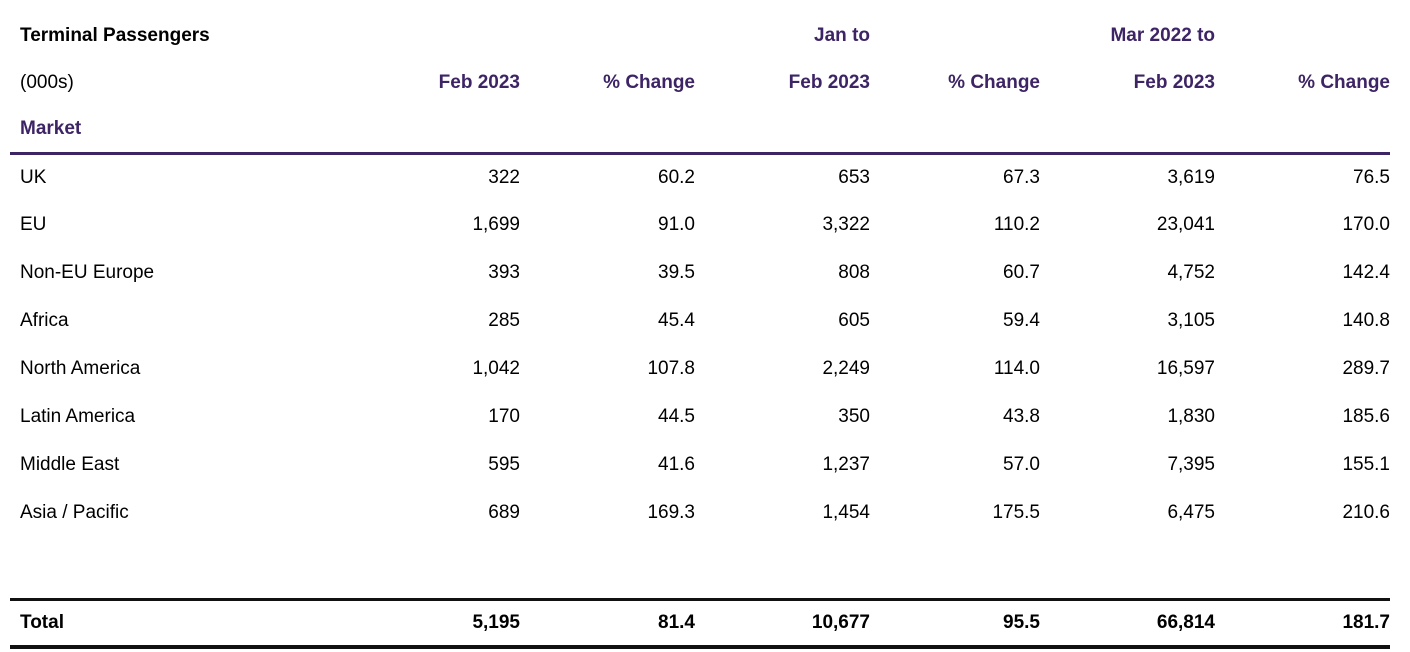  I want to click on col-header-pct-change-1: % Change, so click(649, 82).